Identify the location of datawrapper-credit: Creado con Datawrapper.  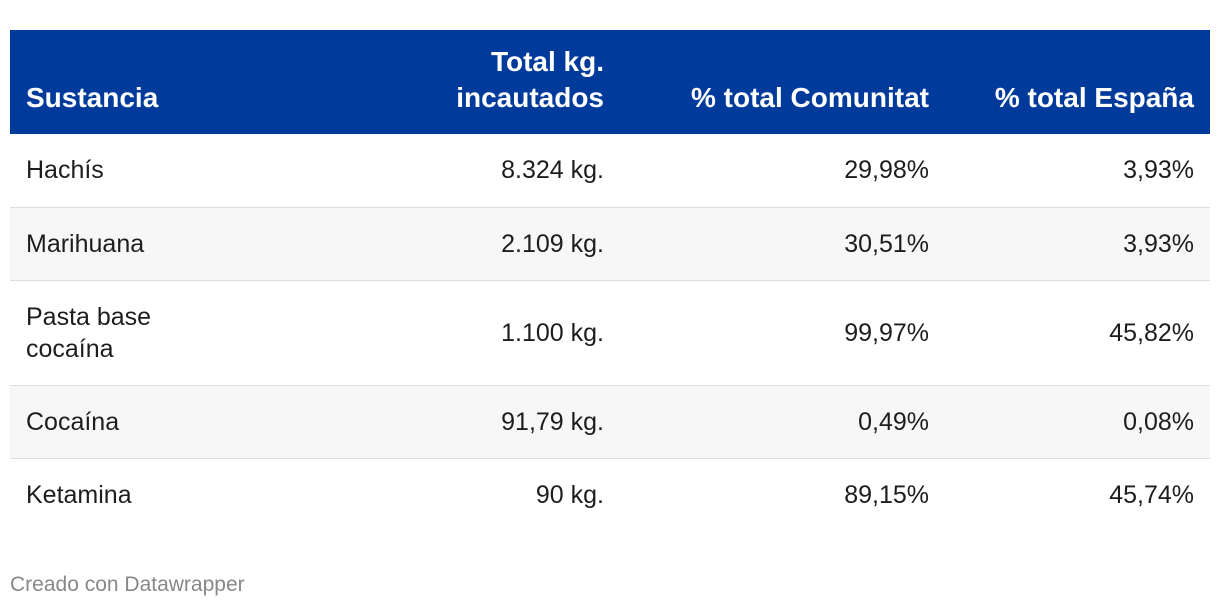
(127, 584).